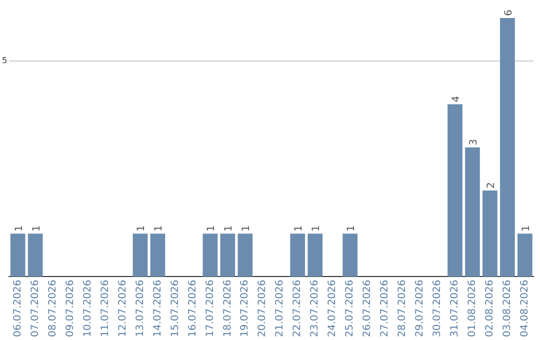 Image resolution: width=540 pixels, height=340 pixels. Describe the element at coordinates (298, 309) in the screenshot. I see `x-tick-label: 22.07.2026` at that location.